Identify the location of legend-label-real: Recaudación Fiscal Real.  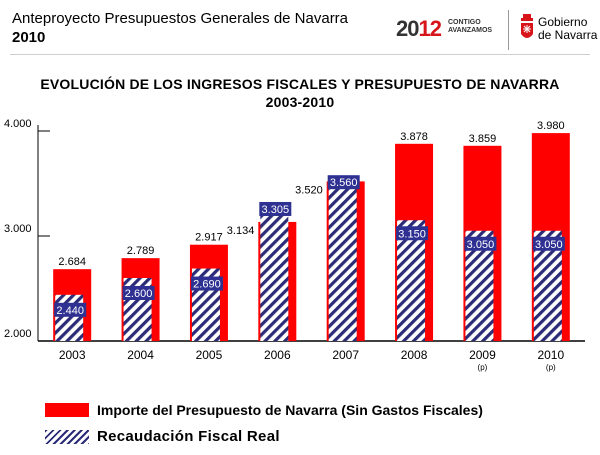
(188, 436).